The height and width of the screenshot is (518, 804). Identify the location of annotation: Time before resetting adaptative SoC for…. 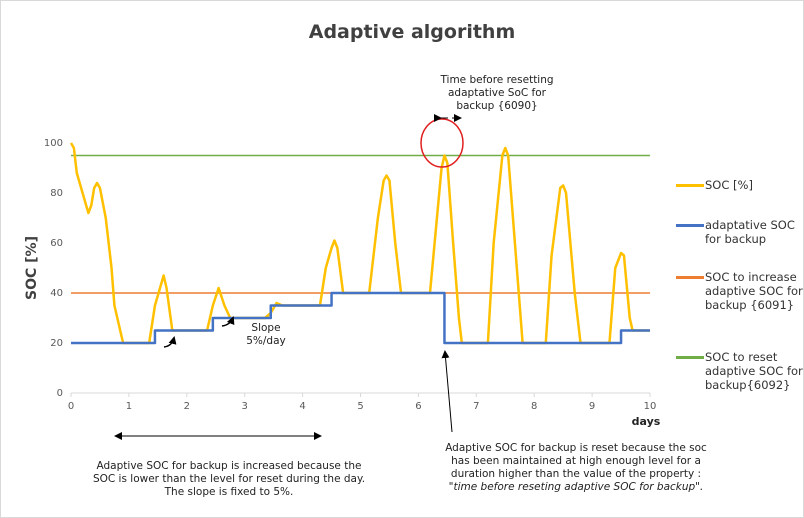
(497, 93).